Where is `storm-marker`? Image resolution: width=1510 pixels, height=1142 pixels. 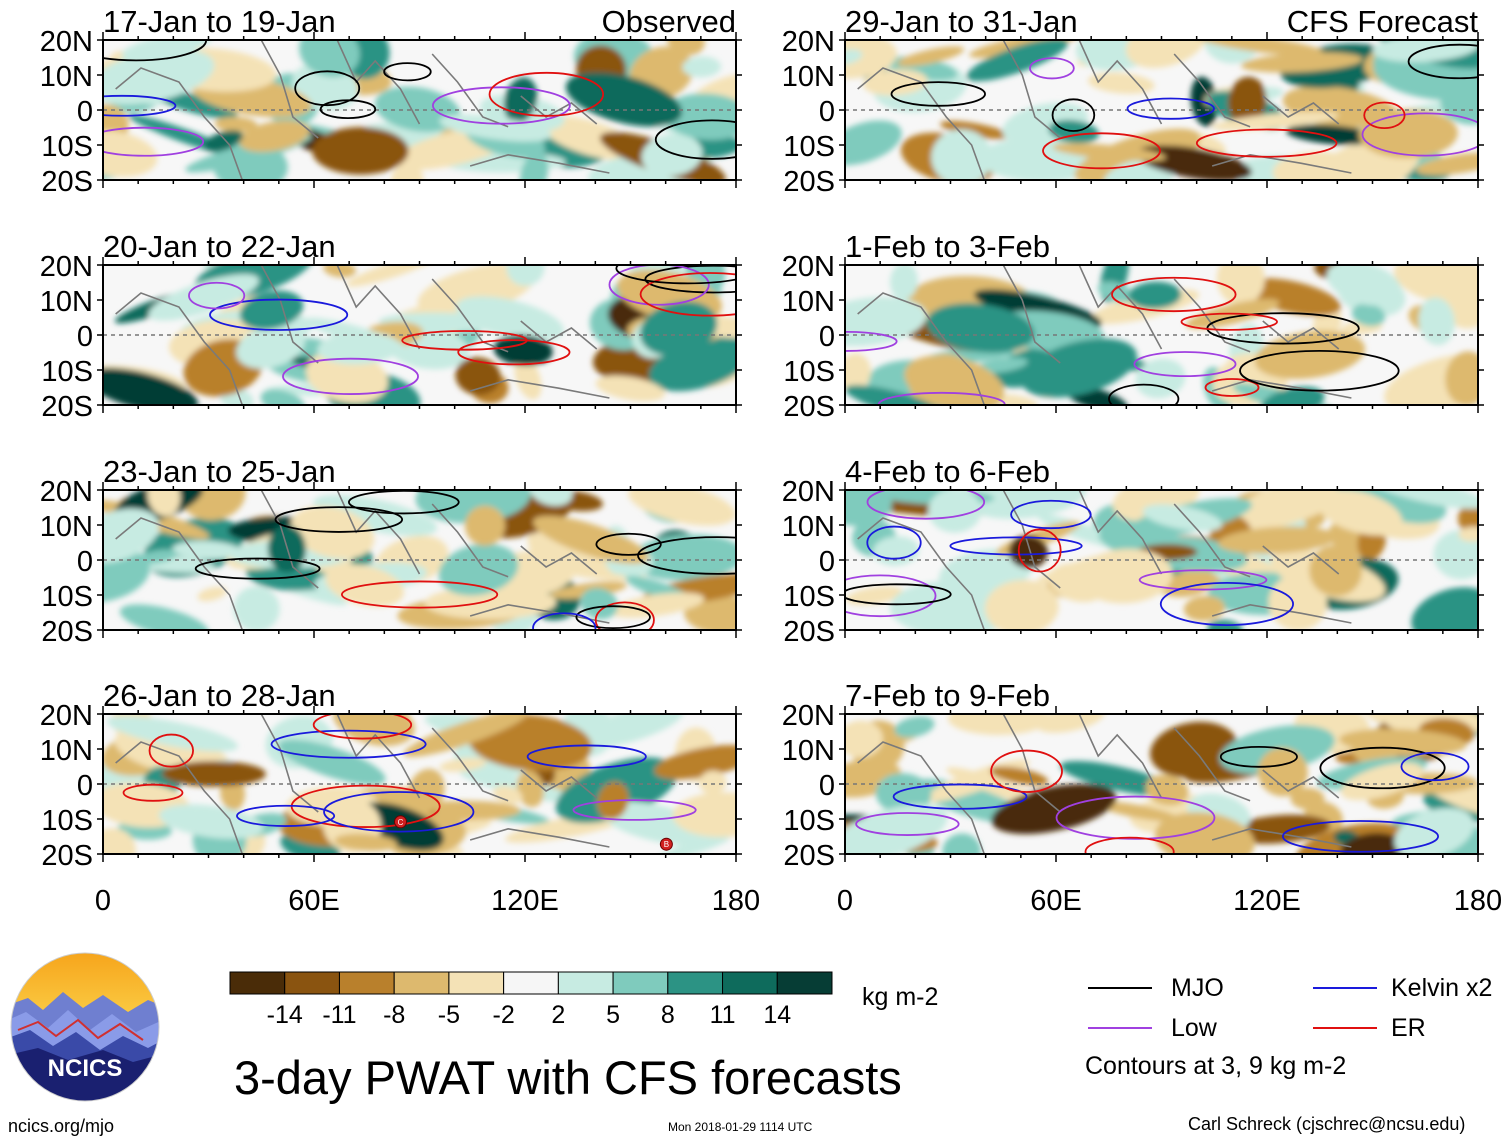
storm-marker is located at coordinates (666, 844).